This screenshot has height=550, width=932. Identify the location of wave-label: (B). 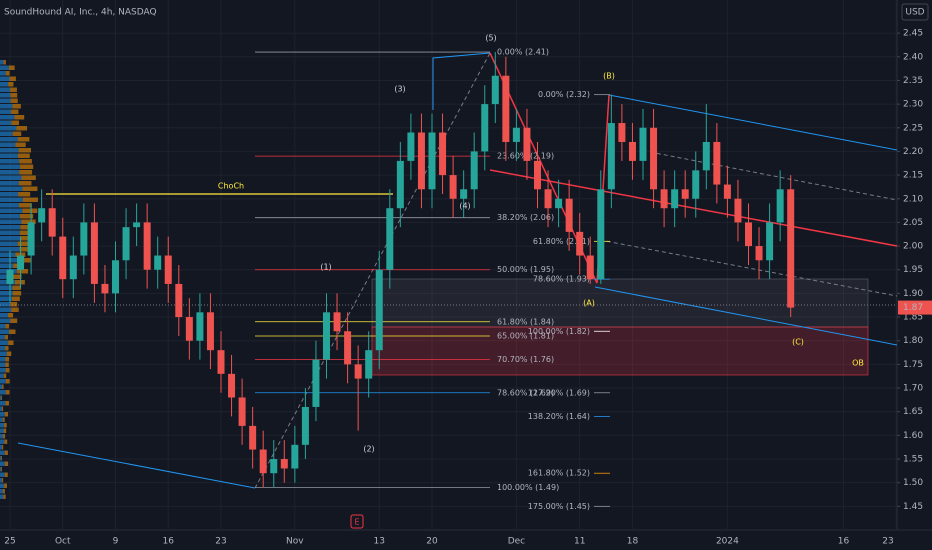
(609, 76).